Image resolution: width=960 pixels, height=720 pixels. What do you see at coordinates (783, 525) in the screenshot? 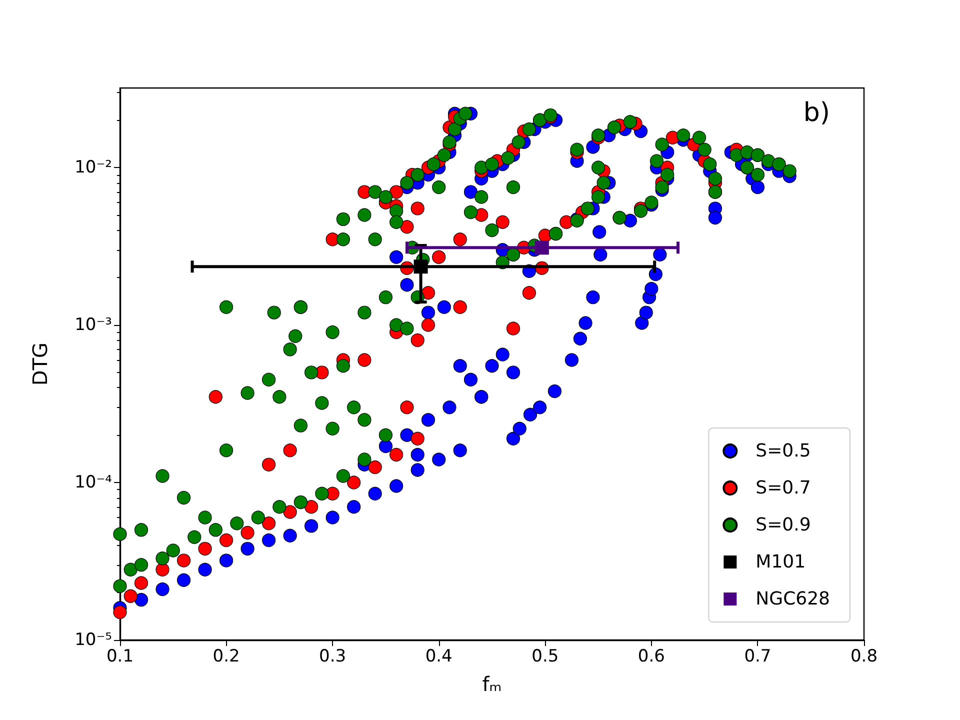
I see `legend-label: S=0.9` at bounding box center [783, 525].